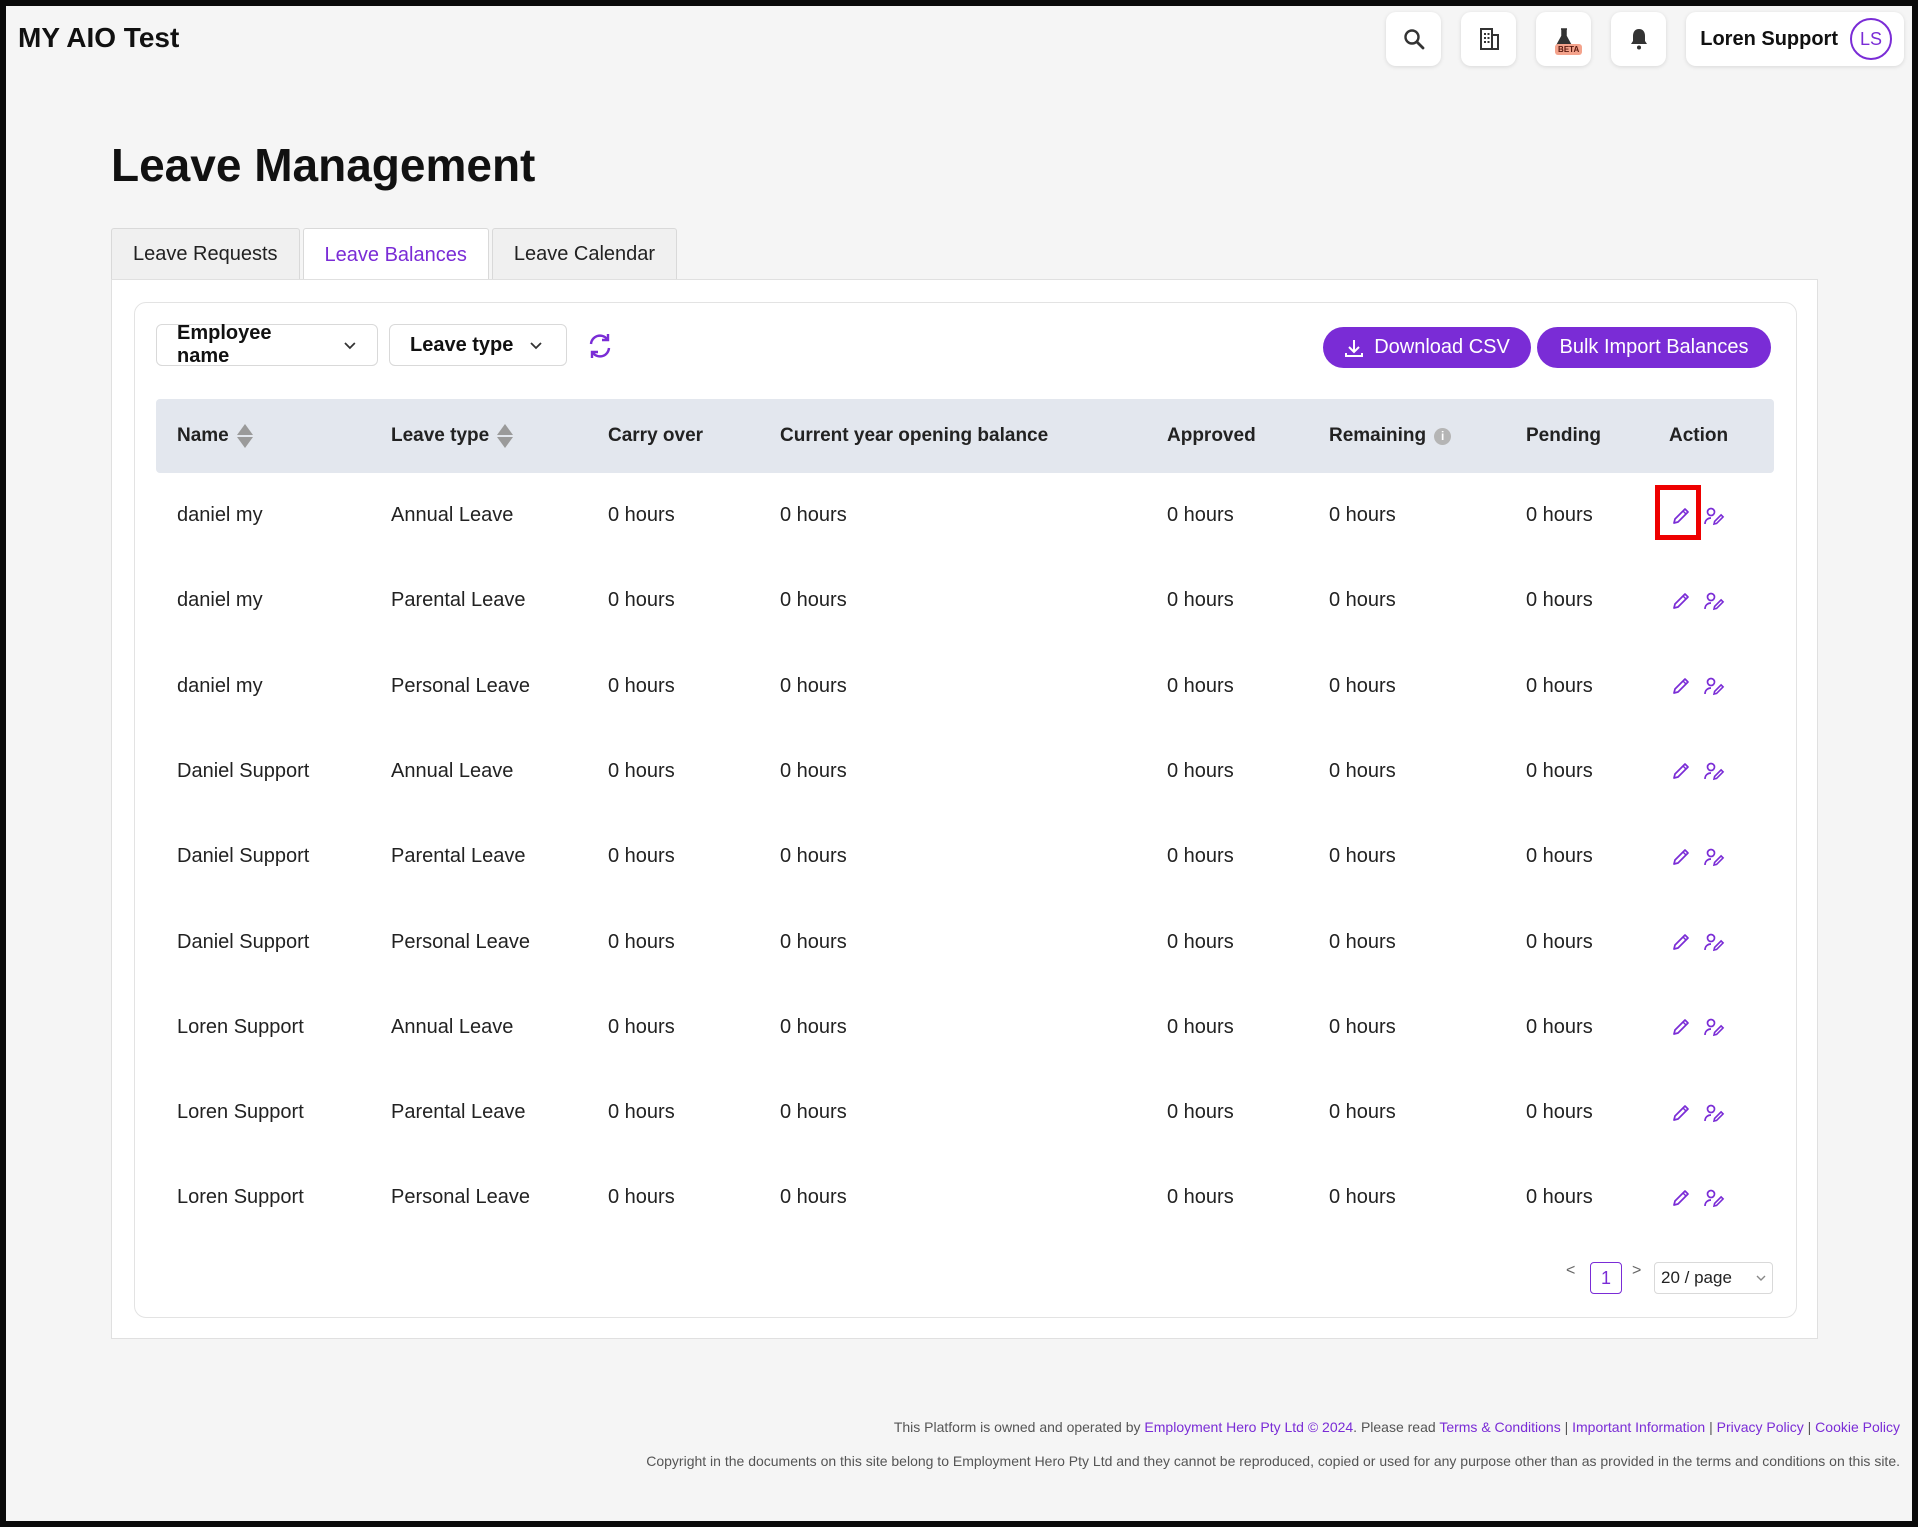 This screenshot has width=1918, height=1527. I want to click on column-header-name: Name, so click(215, 436).